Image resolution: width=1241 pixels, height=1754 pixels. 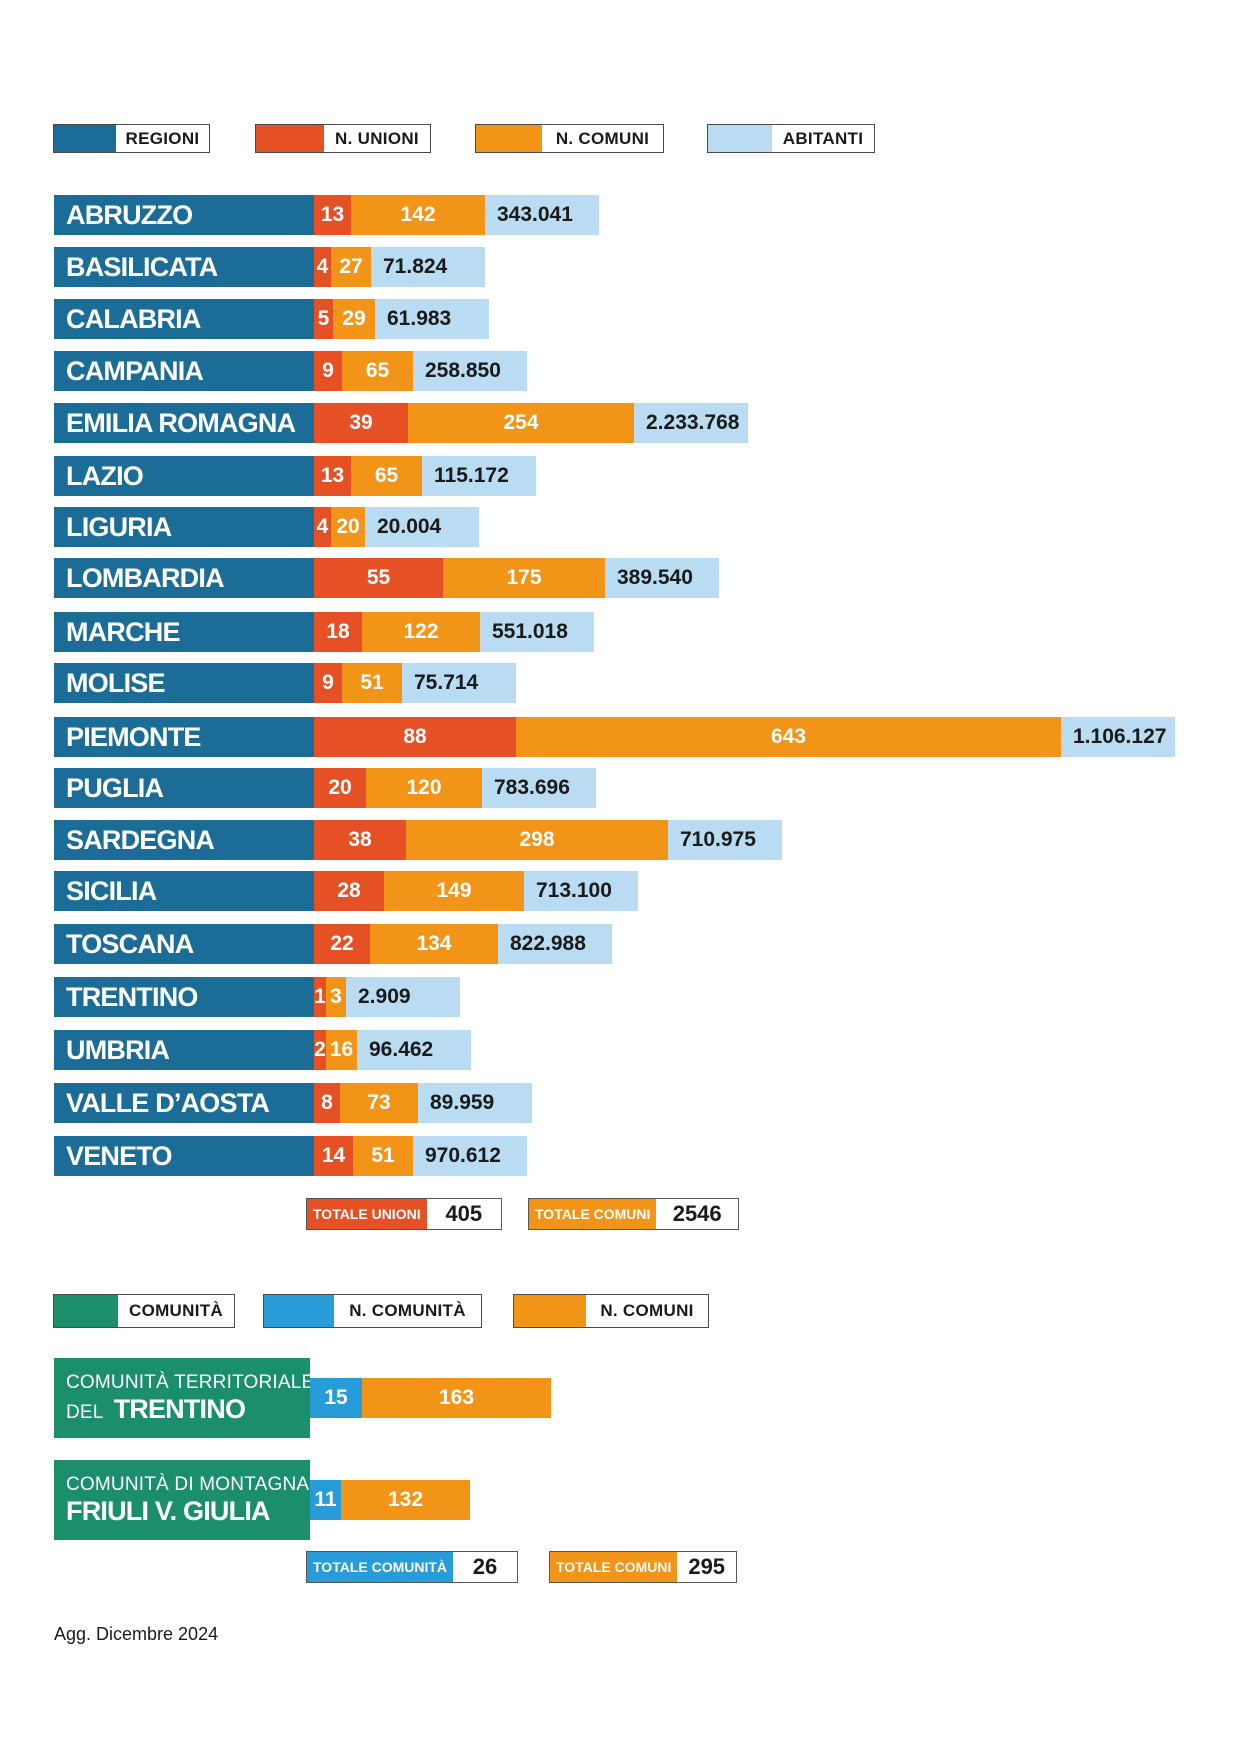 What do you see at coordinates (407, 1310) in the screenshot?
I see `legend-n-comunita-label: N. COMUNITÀ` at bounding box center [407, 1310].